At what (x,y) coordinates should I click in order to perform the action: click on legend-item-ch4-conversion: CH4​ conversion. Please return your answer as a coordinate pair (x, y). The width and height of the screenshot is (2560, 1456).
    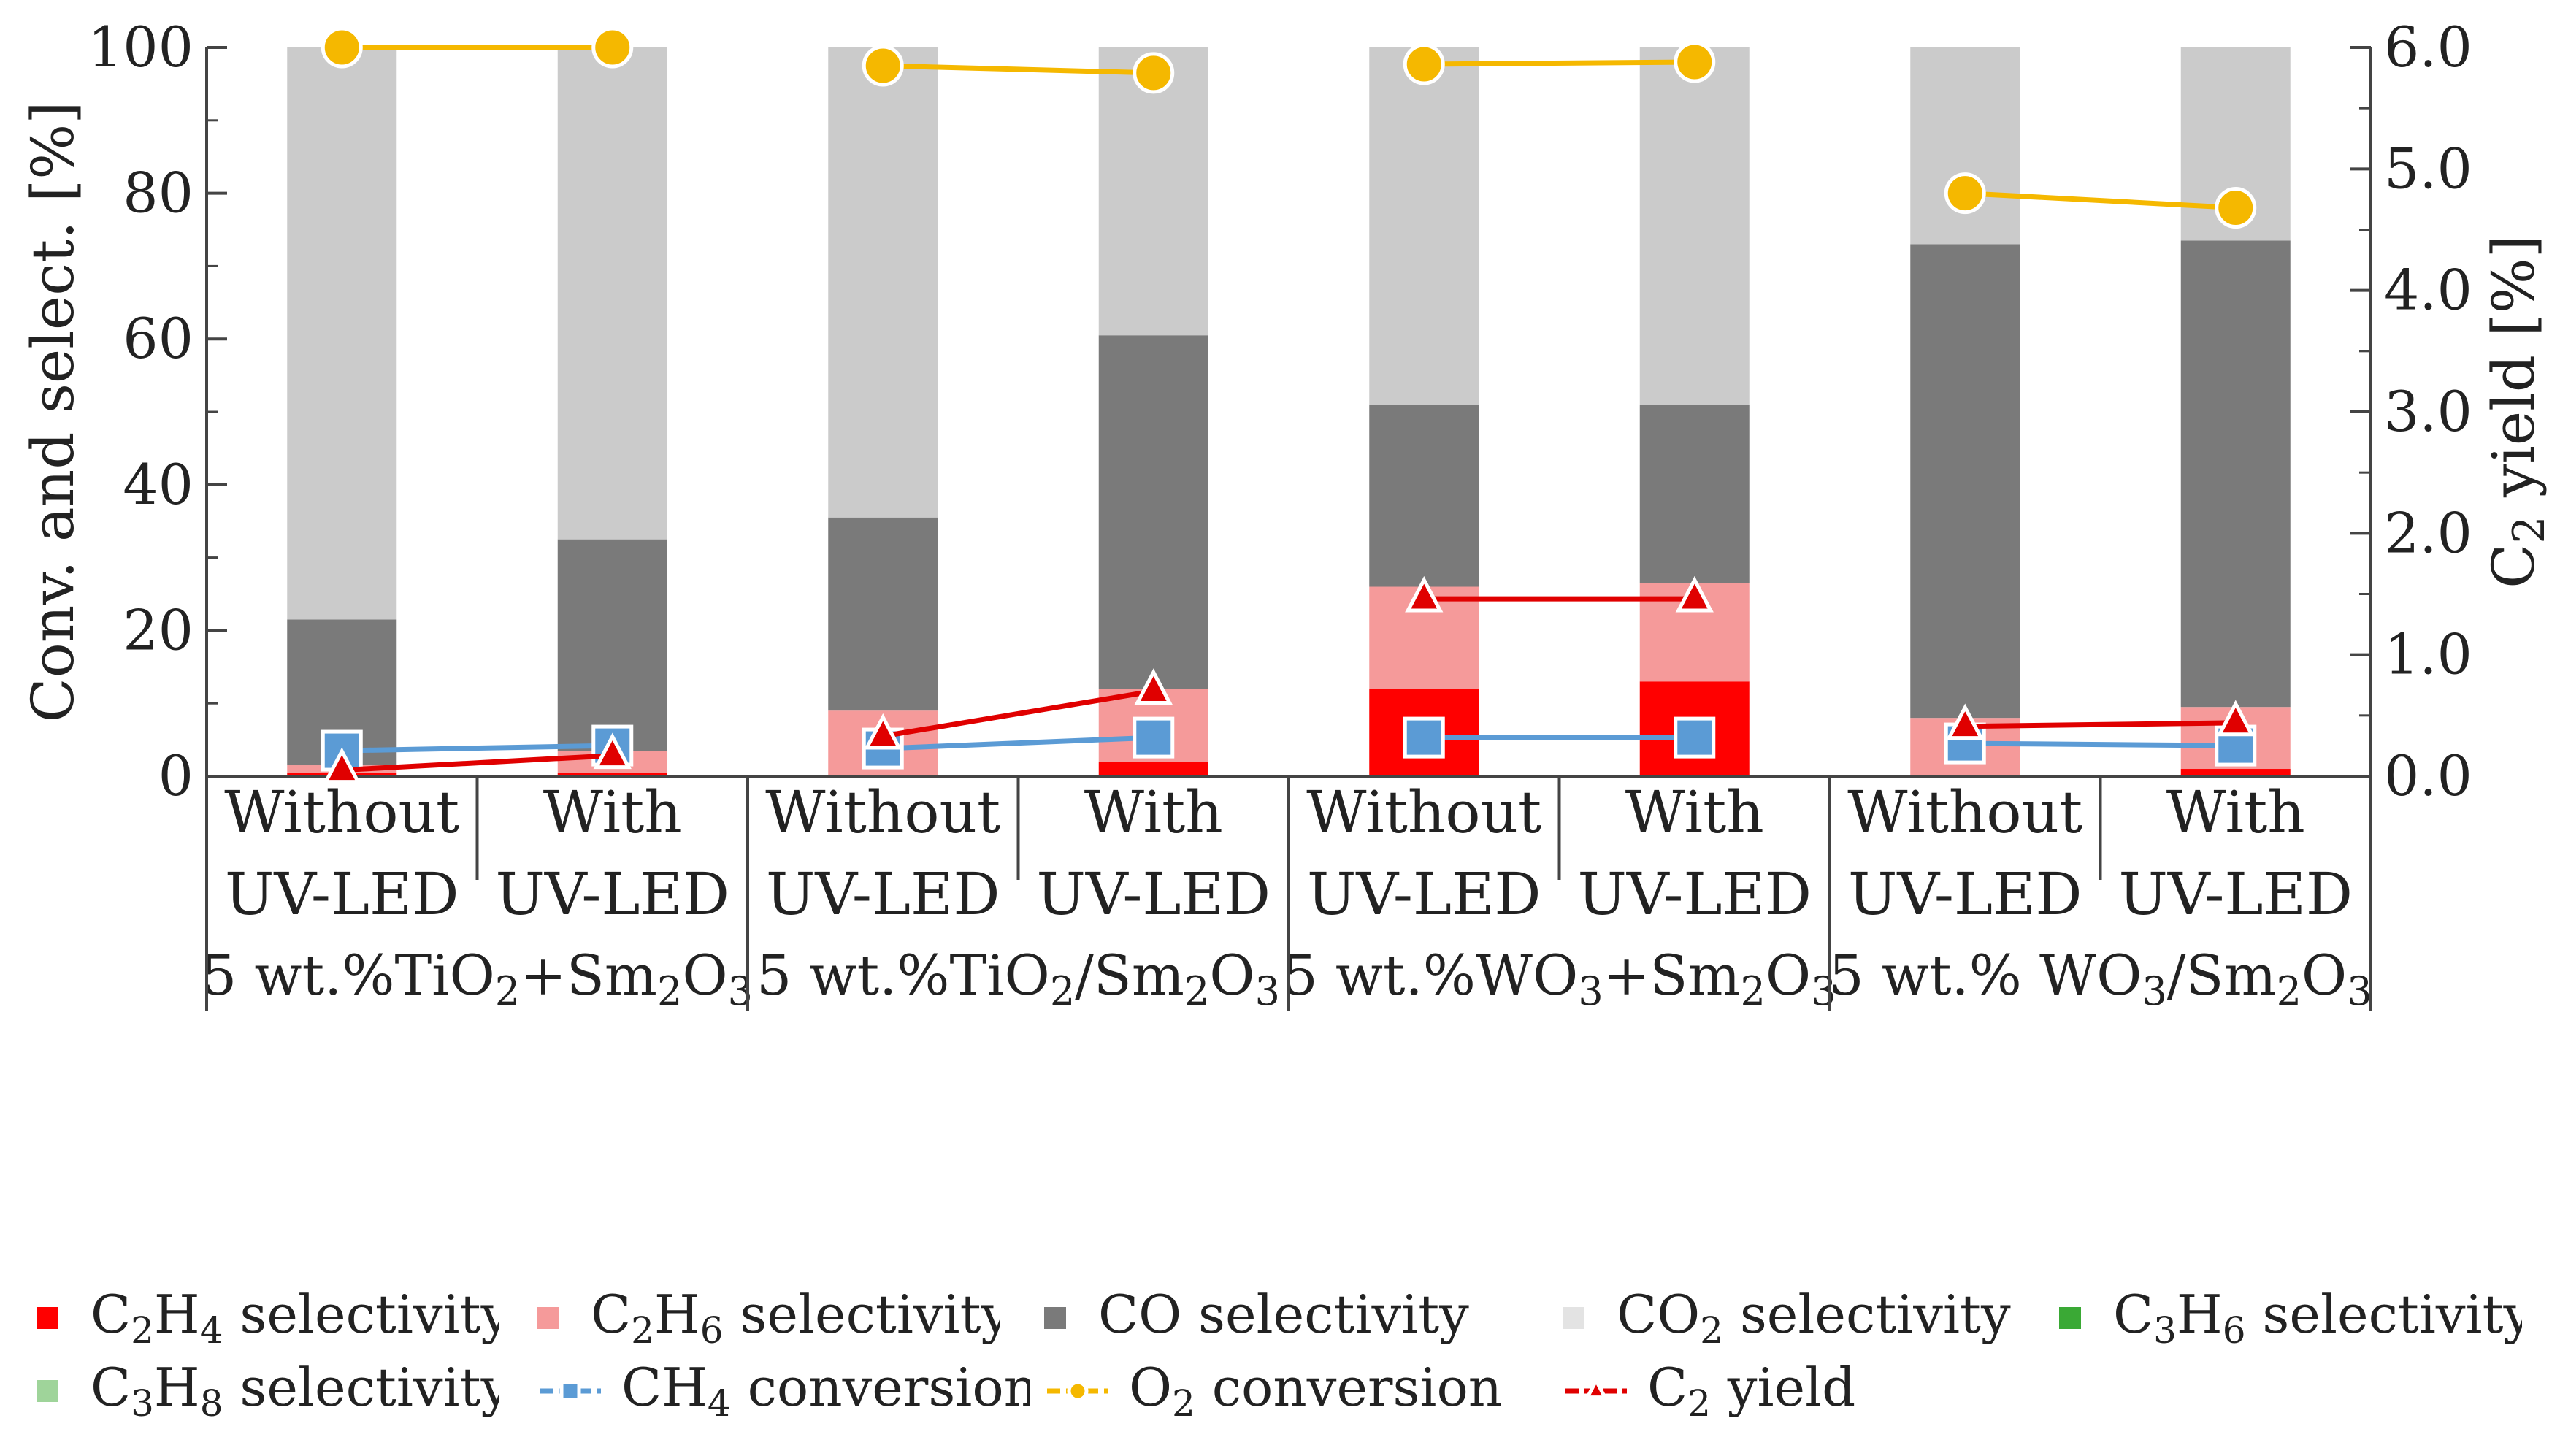
    Looking at the image, I should click on (784, 1391).